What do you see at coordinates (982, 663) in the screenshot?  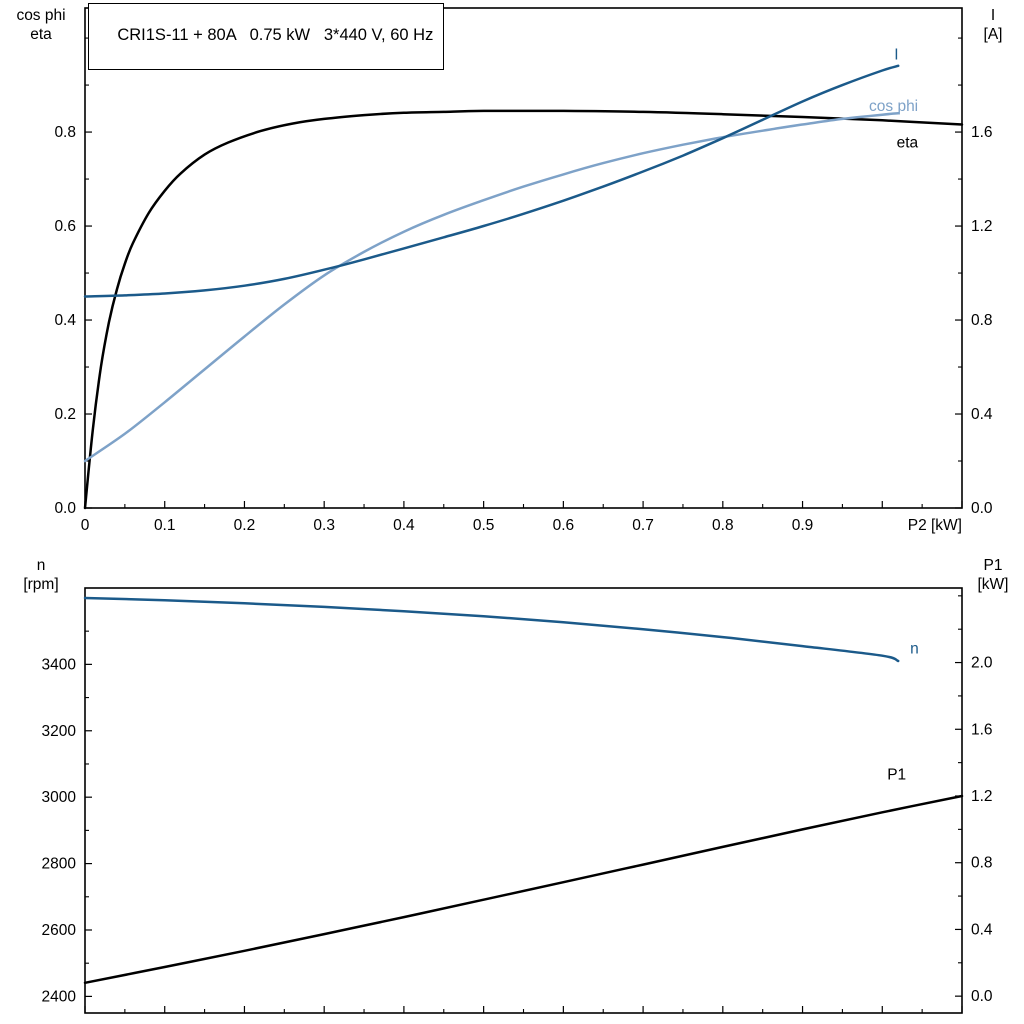 I see `right-tick-label: 2.0` at bounding box center [982, 663].